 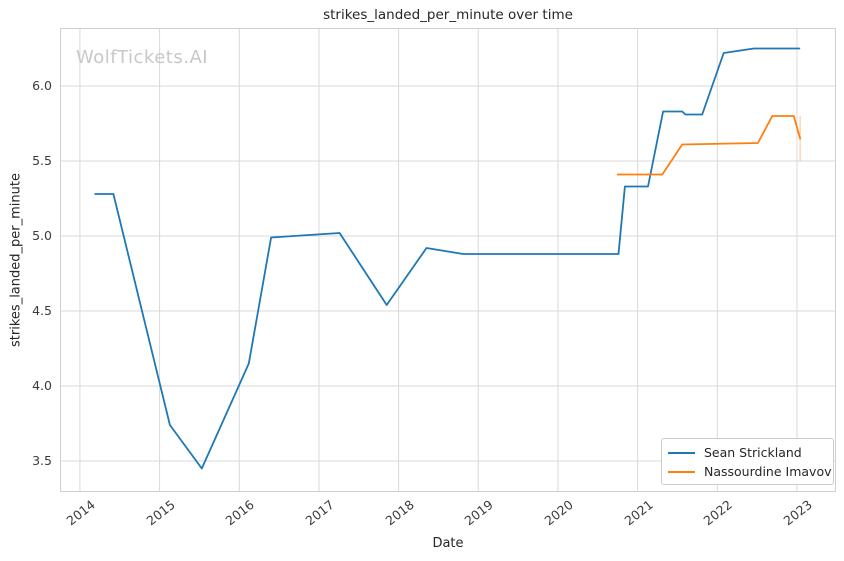 I want to click on series-line-imavov, so click(x=708, y=145).